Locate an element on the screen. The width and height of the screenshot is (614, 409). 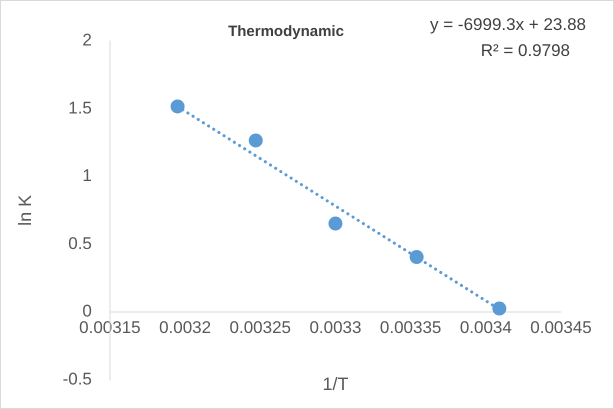
x-axis-title: 1/T is located at coordinates (335, 384).